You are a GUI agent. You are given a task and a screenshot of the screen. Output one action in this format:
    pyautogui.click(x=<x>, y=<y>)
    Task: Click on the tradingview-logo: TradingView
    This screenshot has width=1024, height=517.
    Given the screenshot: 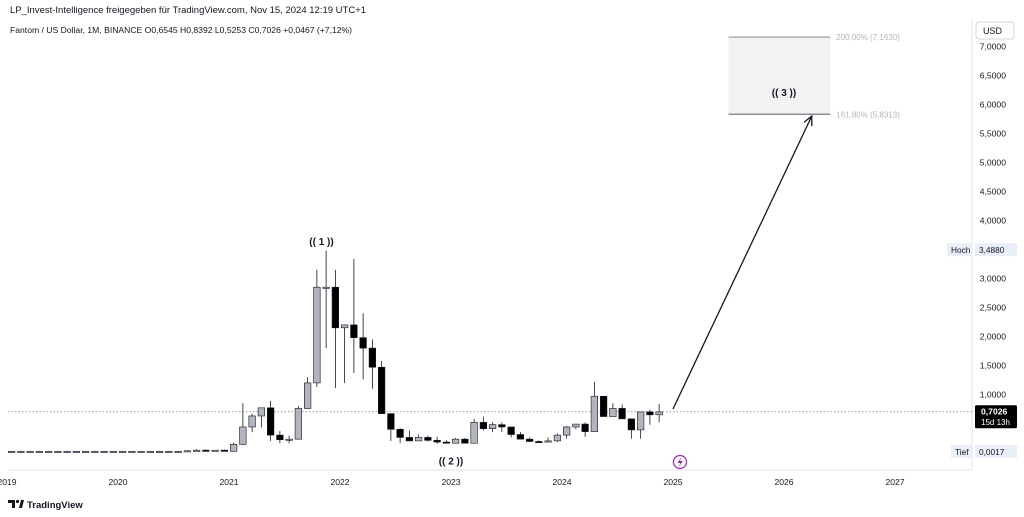 What is the action you would take?
    pyautogui.click(x=45, y=505)
    